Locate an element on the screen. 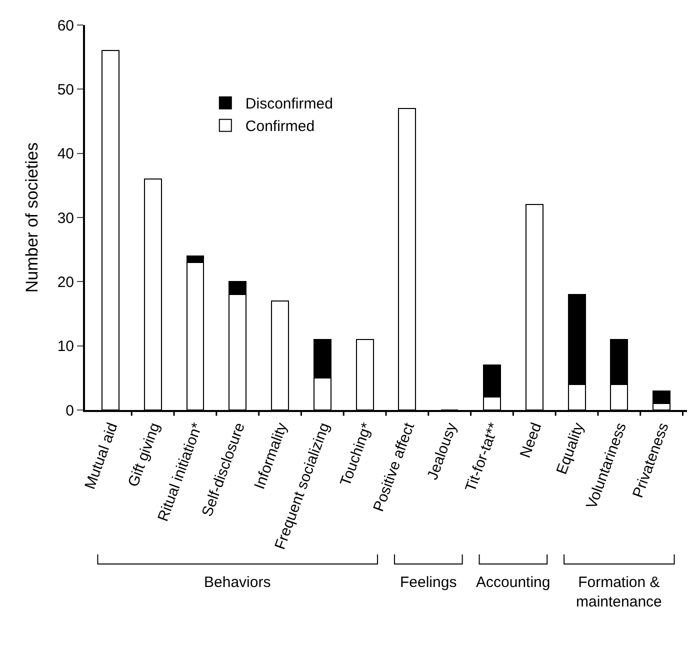 Image resolution: width=697 pixels, height=670 pixels. y-tick-label: 0 is located at coordinates (70, 411).